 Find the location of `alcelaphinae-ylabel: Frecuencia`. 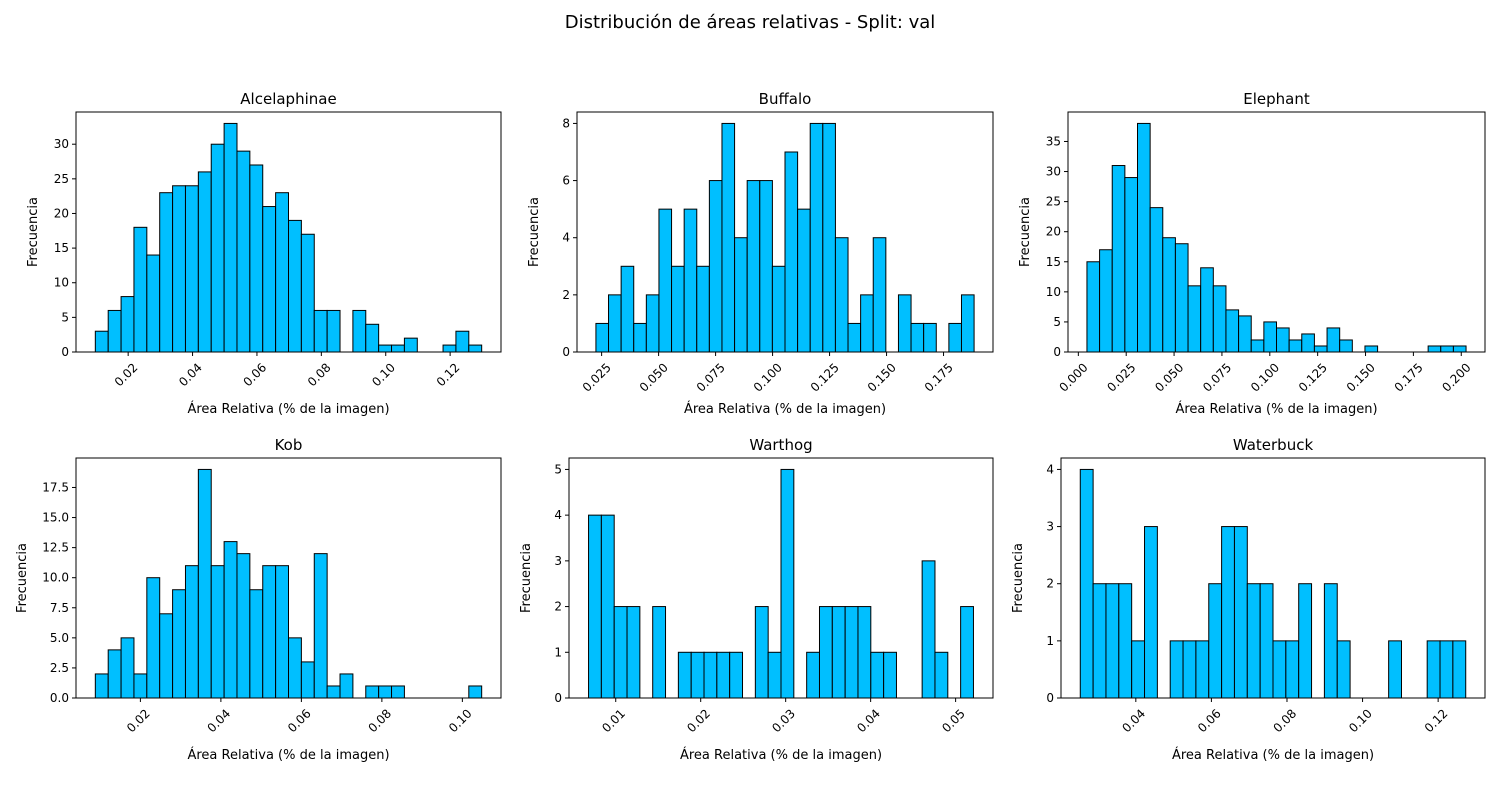

alcelaphinae-ylabel: Frecuencia is located at coordinates (33, 232).